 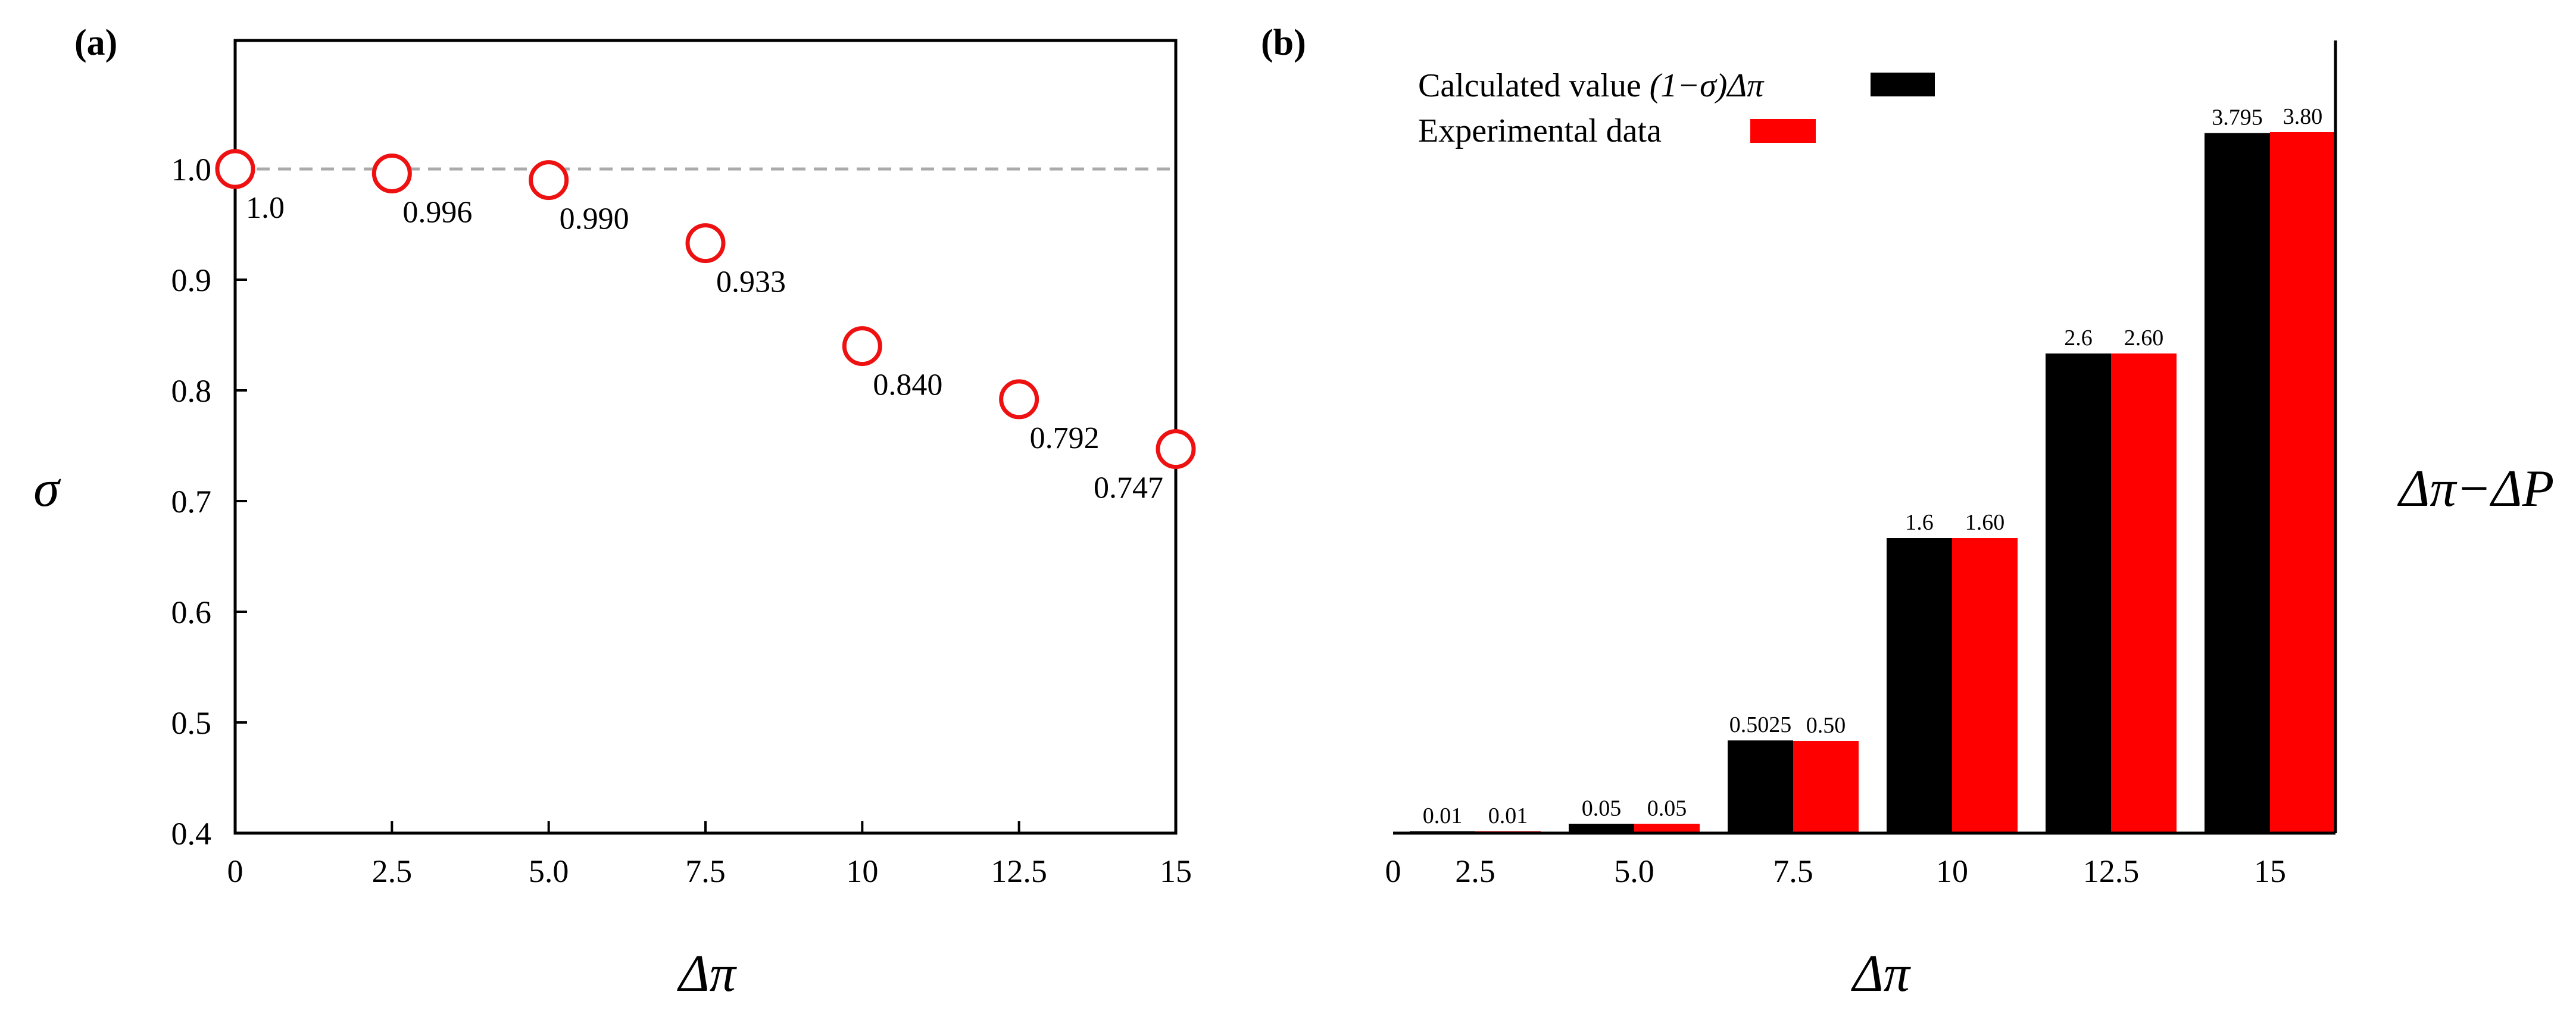 What do you see at coordinates (191, 280) in the screenshot?
I see `y-tick-label: 0.9` at bounding box center [191, 280].